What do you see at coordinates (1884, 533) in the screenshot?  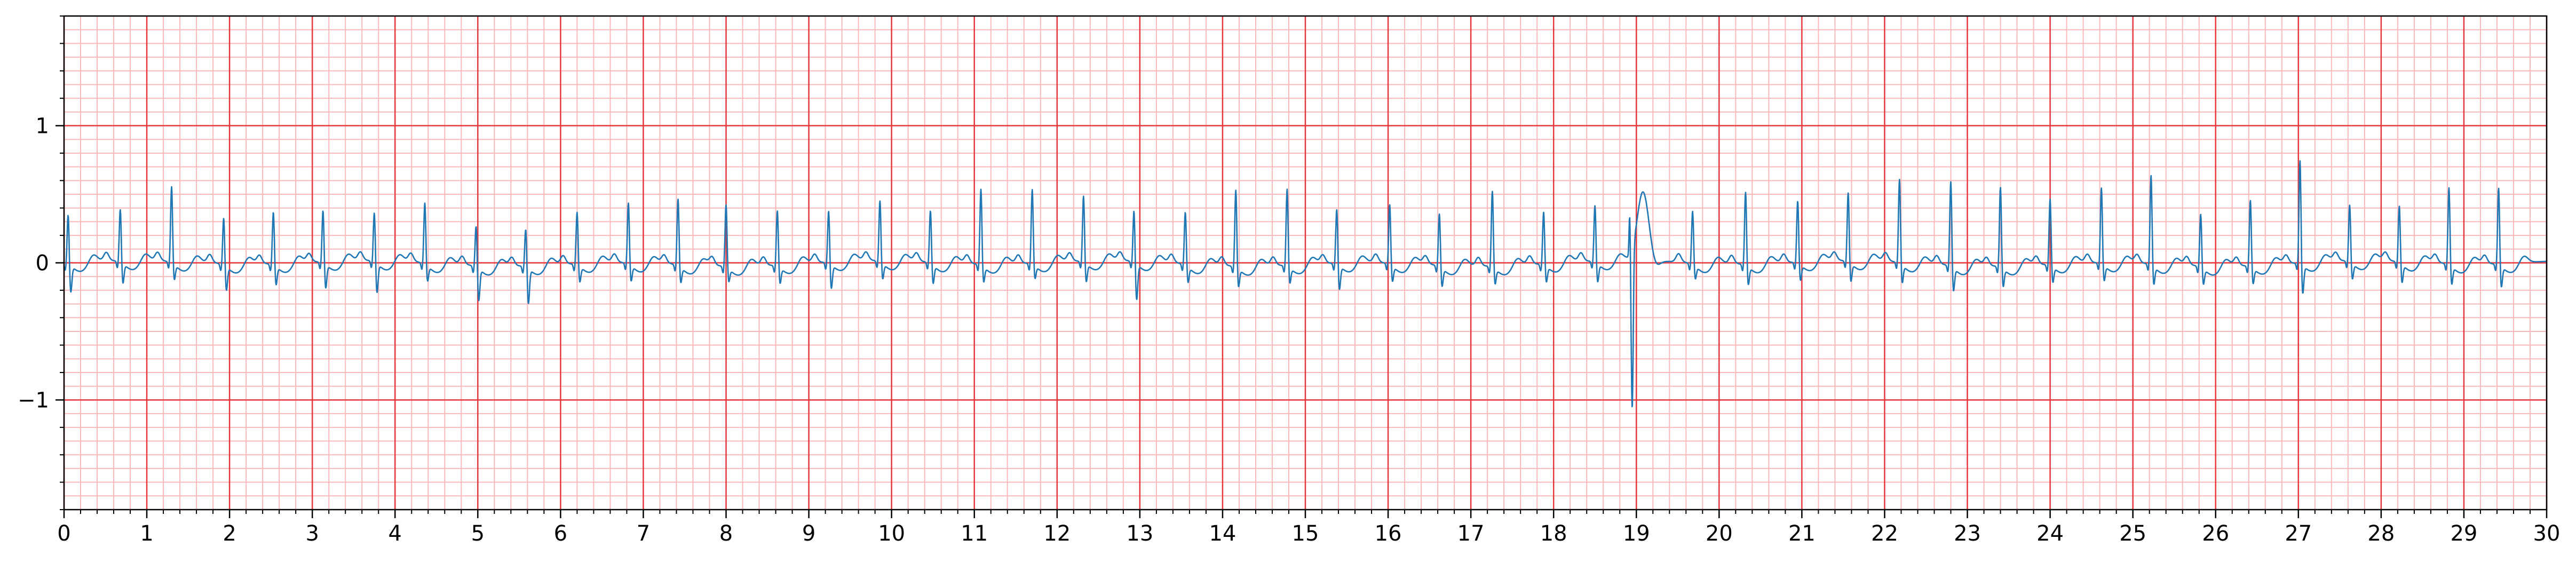 I see `x-tick-label: 22` at bounding box center [1884, 533].